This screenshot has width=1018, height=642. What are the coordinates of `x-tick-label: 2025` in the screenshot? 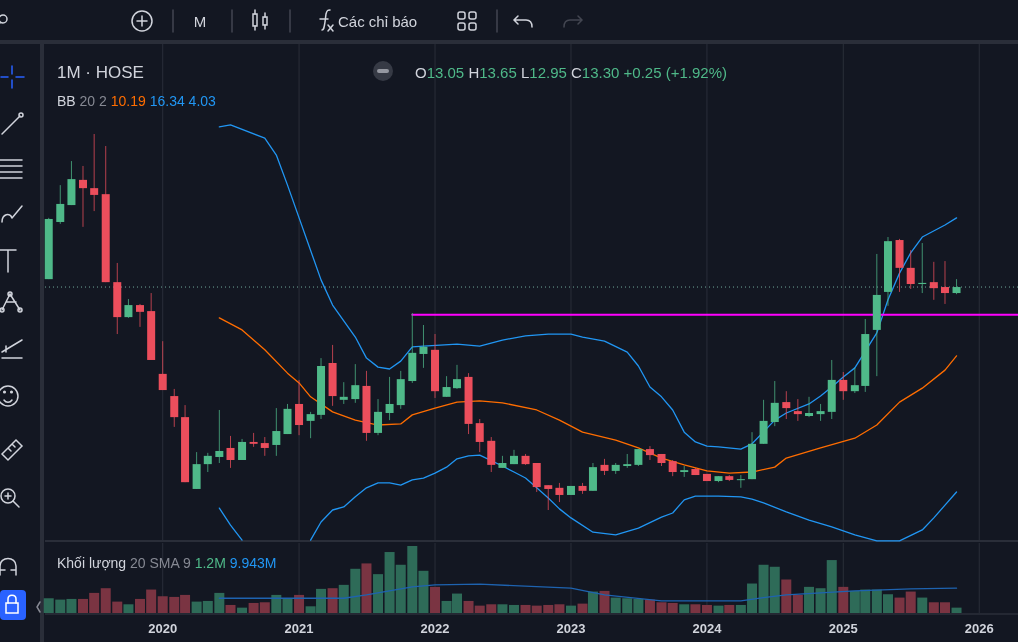 It's located at (843, 628).